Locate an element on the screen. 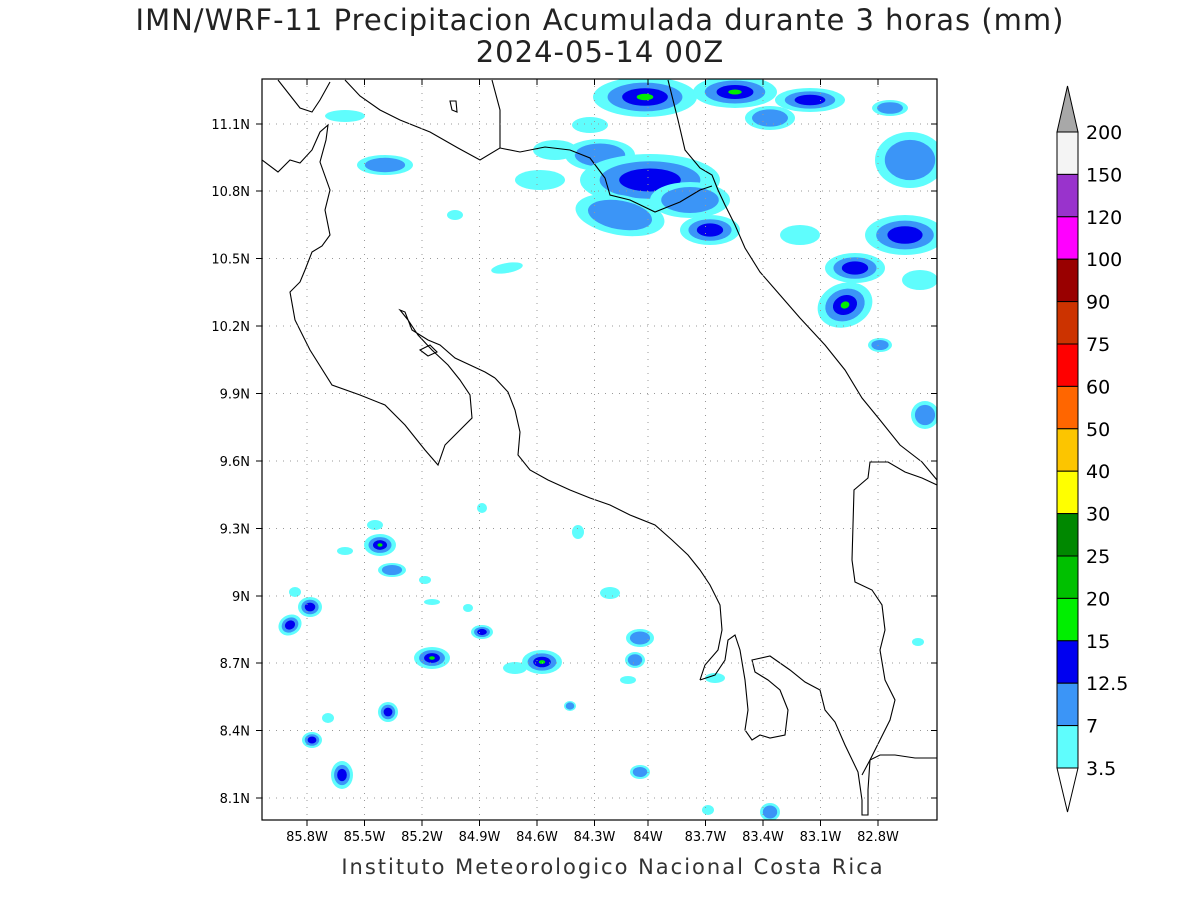 The image size is (1200, 900). lat-tick-label: 10.8N is located at coordinates (230, 192).